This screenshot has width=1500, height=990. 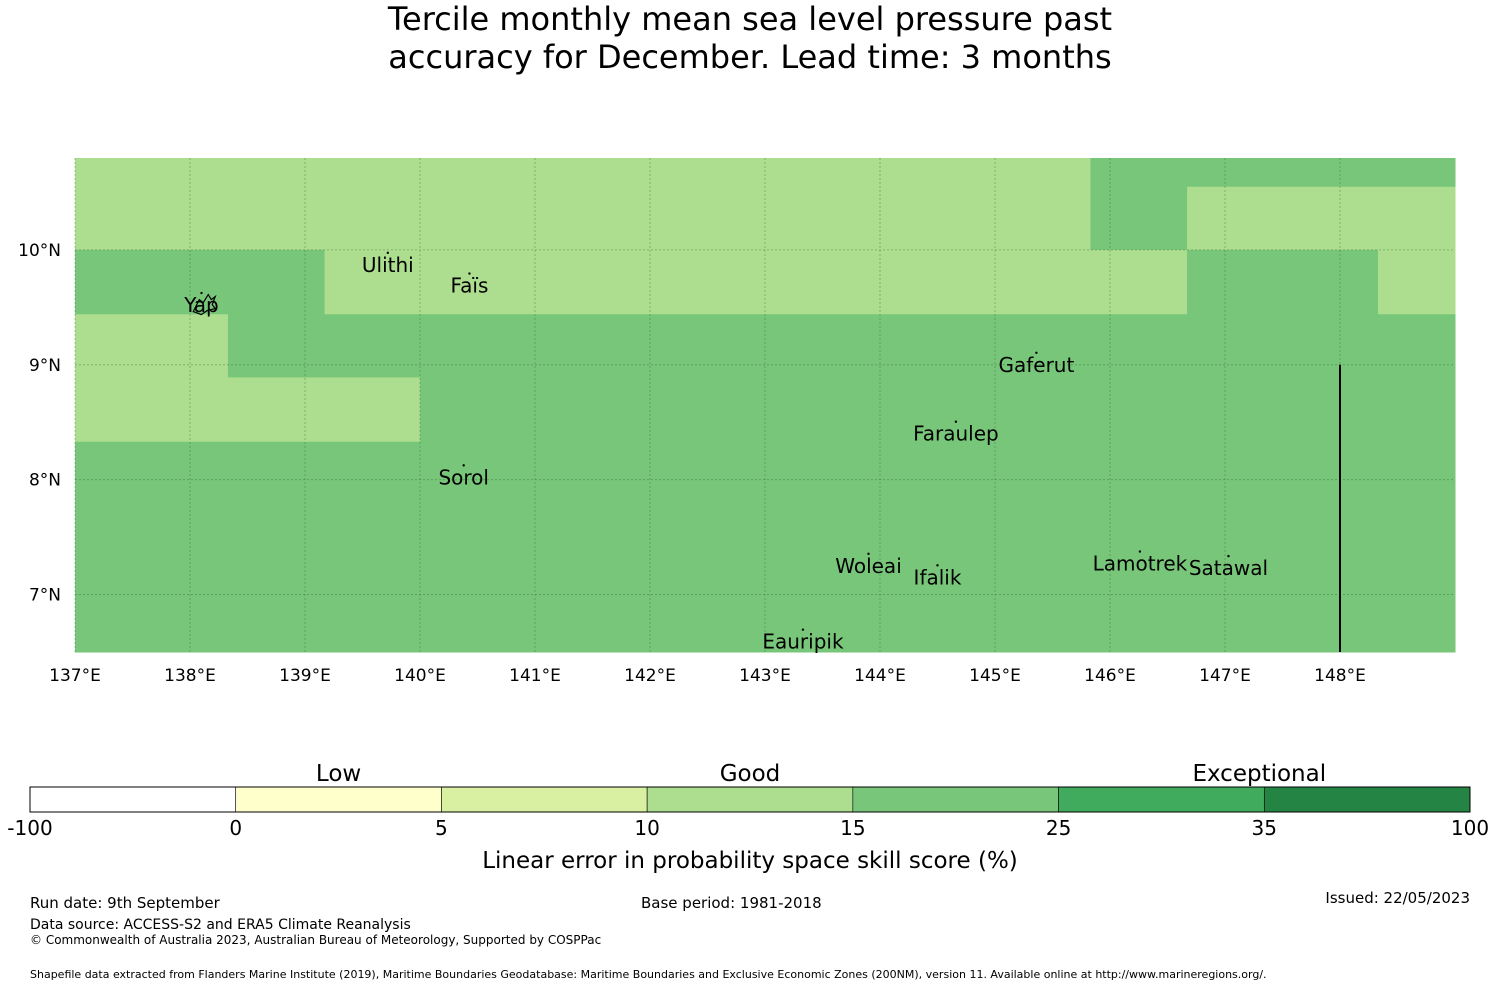 I want to click on legend-tick-label: 0, so click(x=235, y=828).